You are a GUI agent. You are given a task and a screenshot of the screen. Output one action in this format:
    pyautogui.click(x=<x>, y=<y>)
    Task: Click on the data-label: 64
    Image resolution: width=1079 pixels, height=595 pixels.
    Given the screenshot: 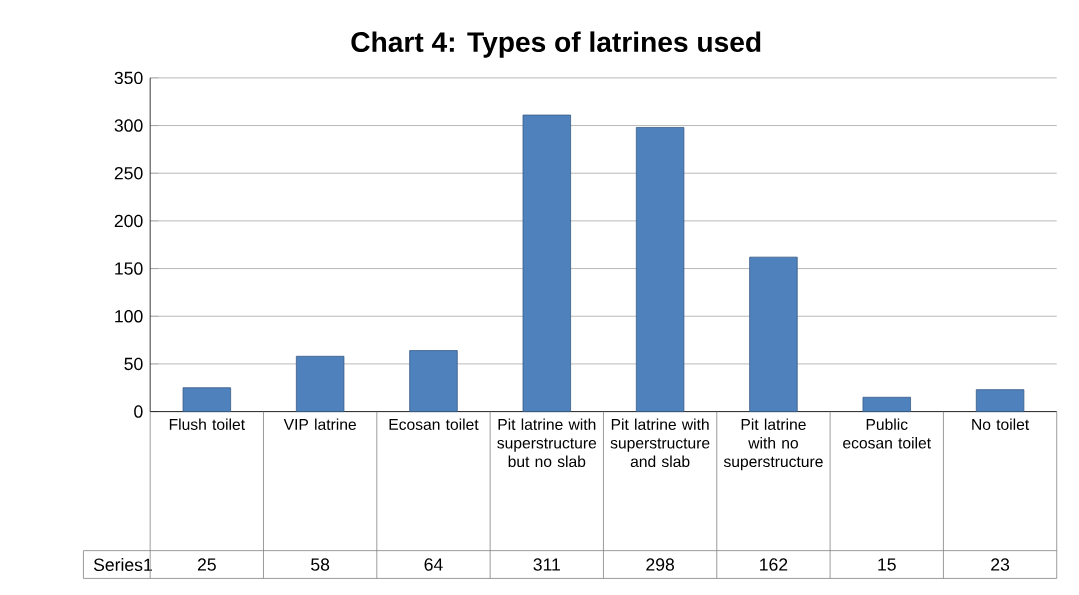 What is the action you would take?
    pyautogui.click(x=433, y=564)
    